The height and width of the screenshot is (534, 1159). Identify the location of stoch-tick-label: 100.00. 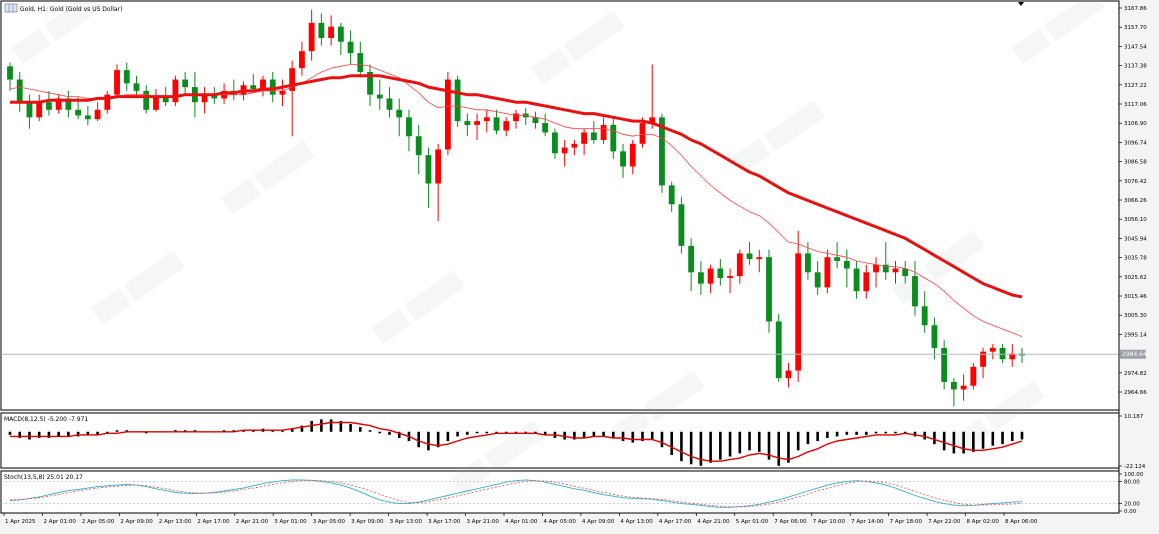
(1134, 475).